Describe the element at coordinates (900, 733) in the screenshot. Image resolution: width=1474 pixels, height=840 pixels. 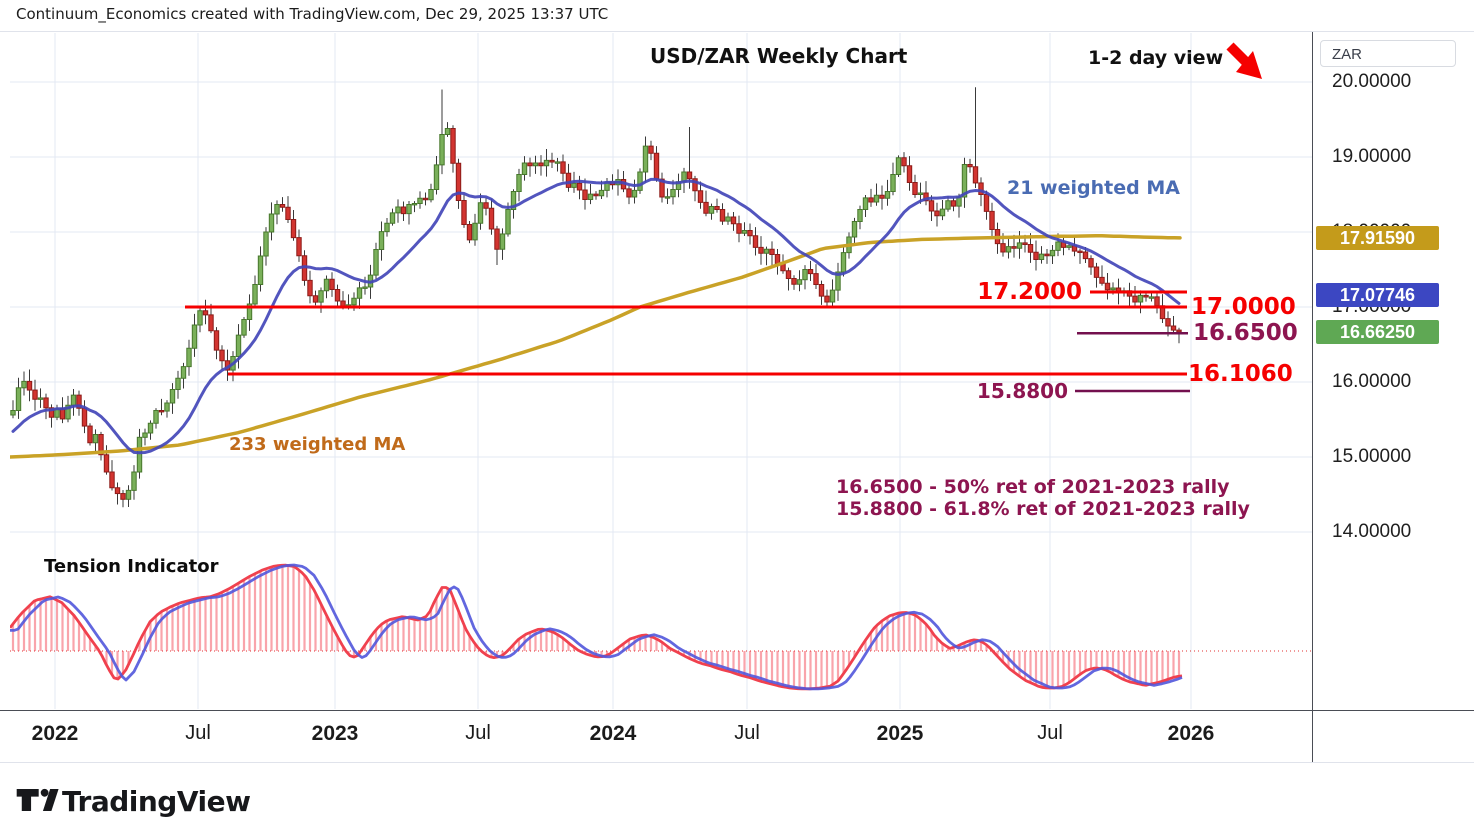
I see `time-axis-label: 2025` at that location.